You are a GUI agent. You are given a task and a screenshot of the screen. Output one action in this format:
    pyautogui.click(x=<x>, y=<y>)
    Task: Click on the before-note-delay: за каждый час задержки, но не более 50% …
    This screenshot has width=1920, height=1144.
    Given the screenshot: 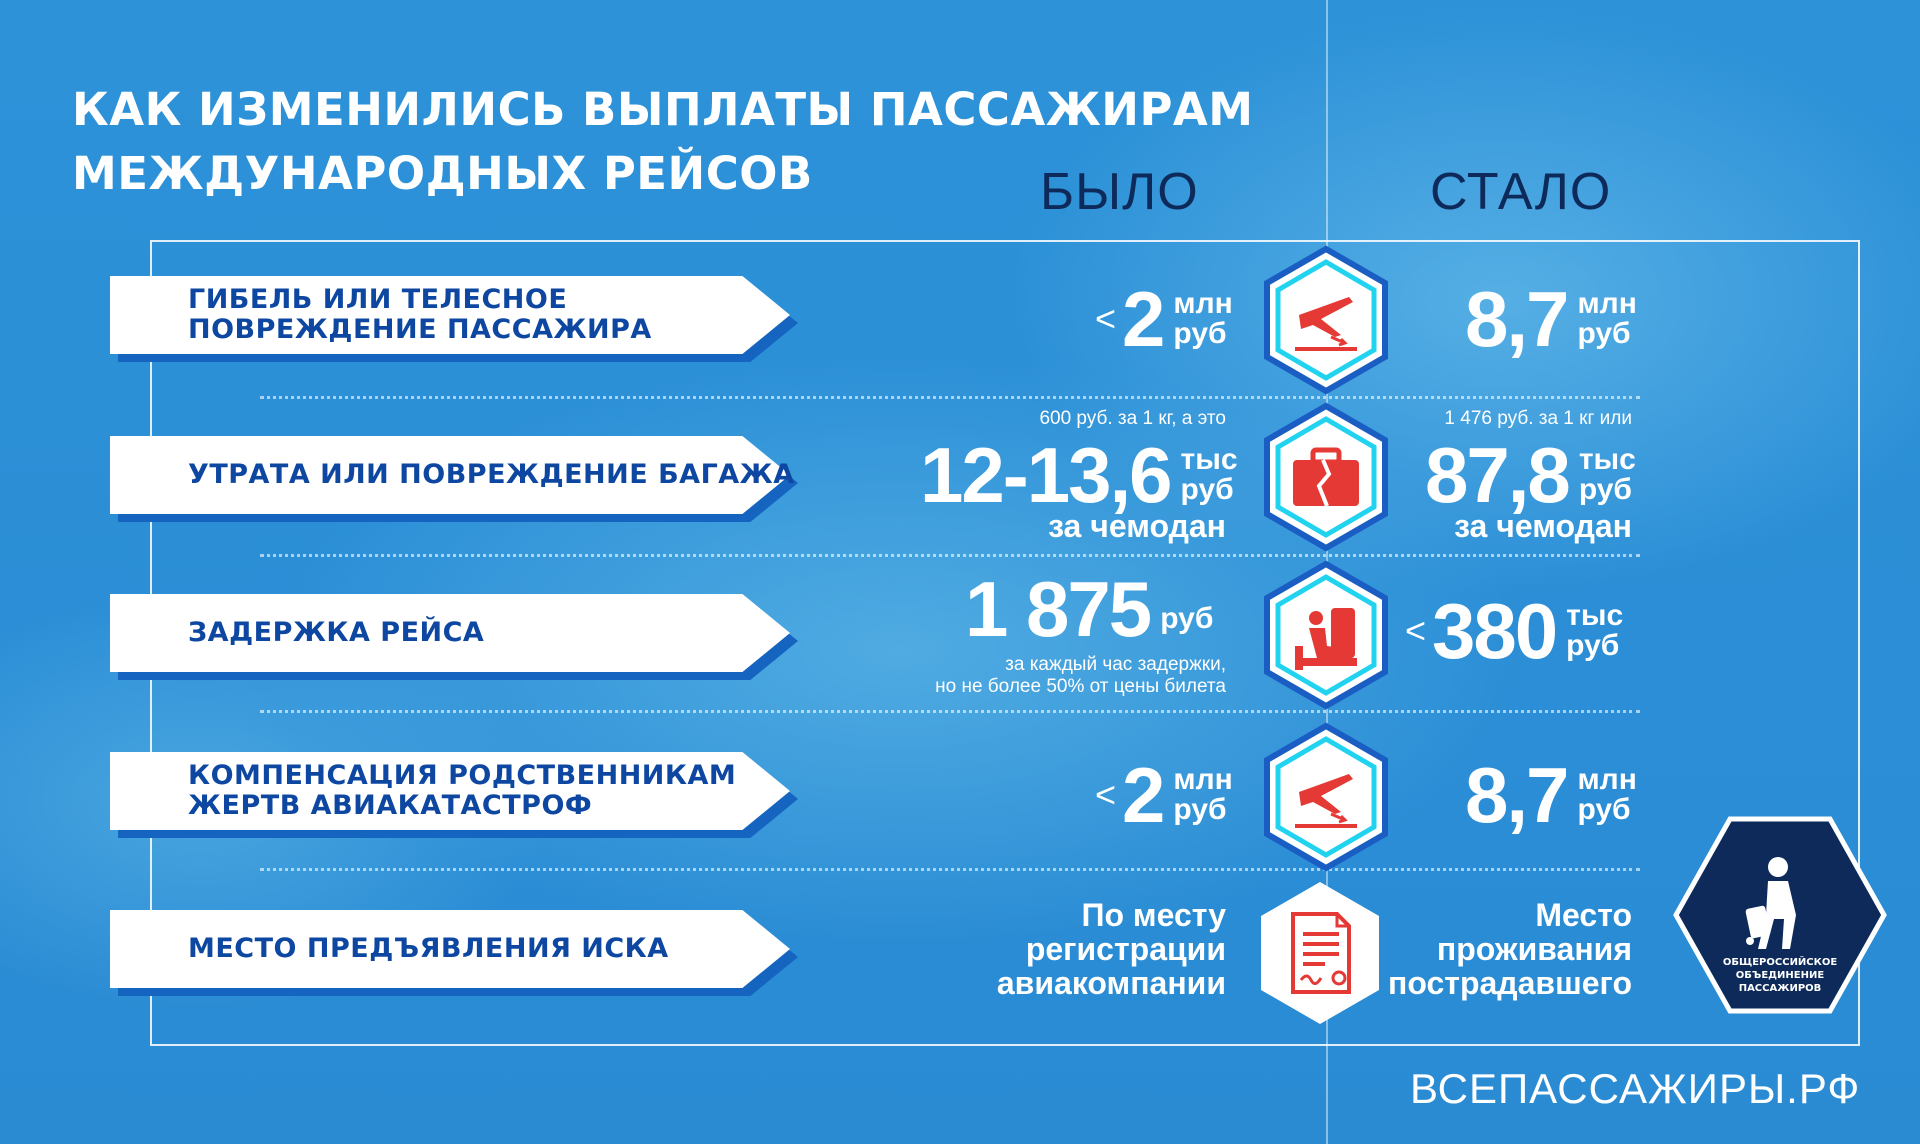 What is the action you would take?
    pyautogui.click(x=1053, y=676)
    